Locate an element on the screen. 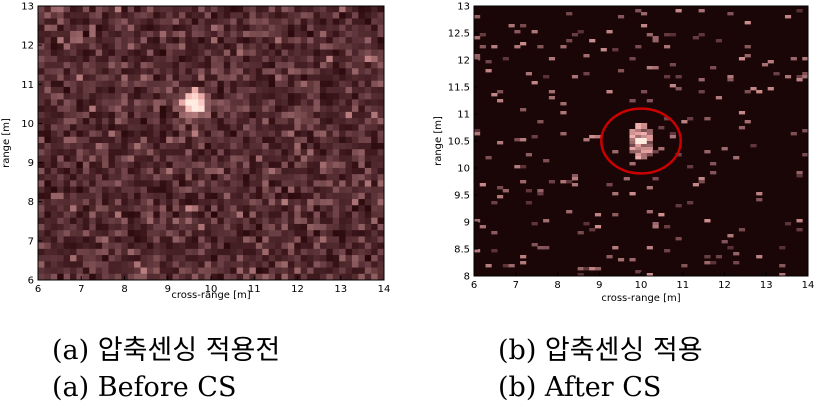  y-tick-label: 8.5 is located at coordinates (462, 250).